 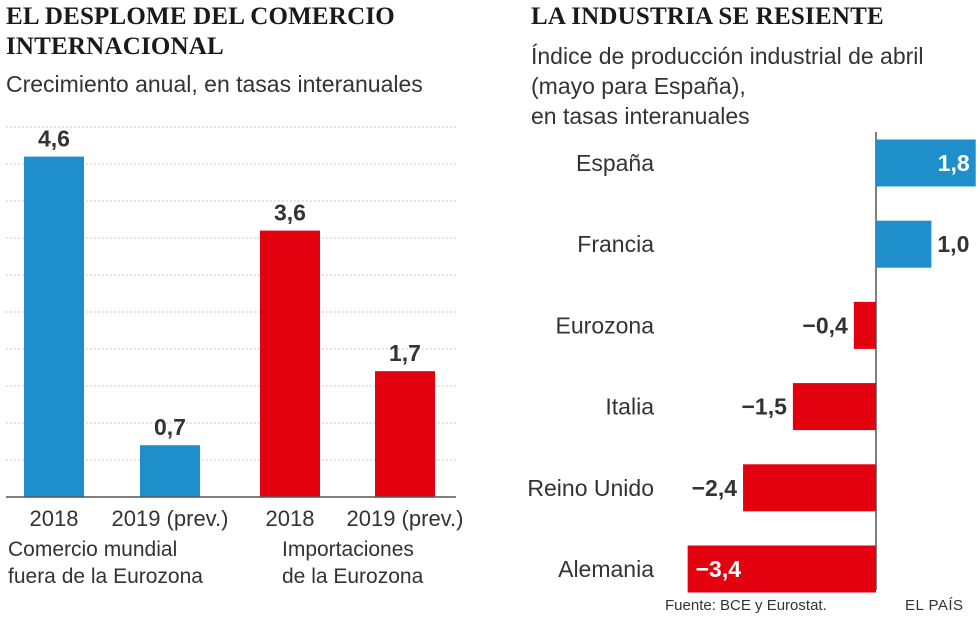 What do you see at coordinates (864, 325) in the screenshot?
I see `bar-eurozona` at bounding box center [864, 325].